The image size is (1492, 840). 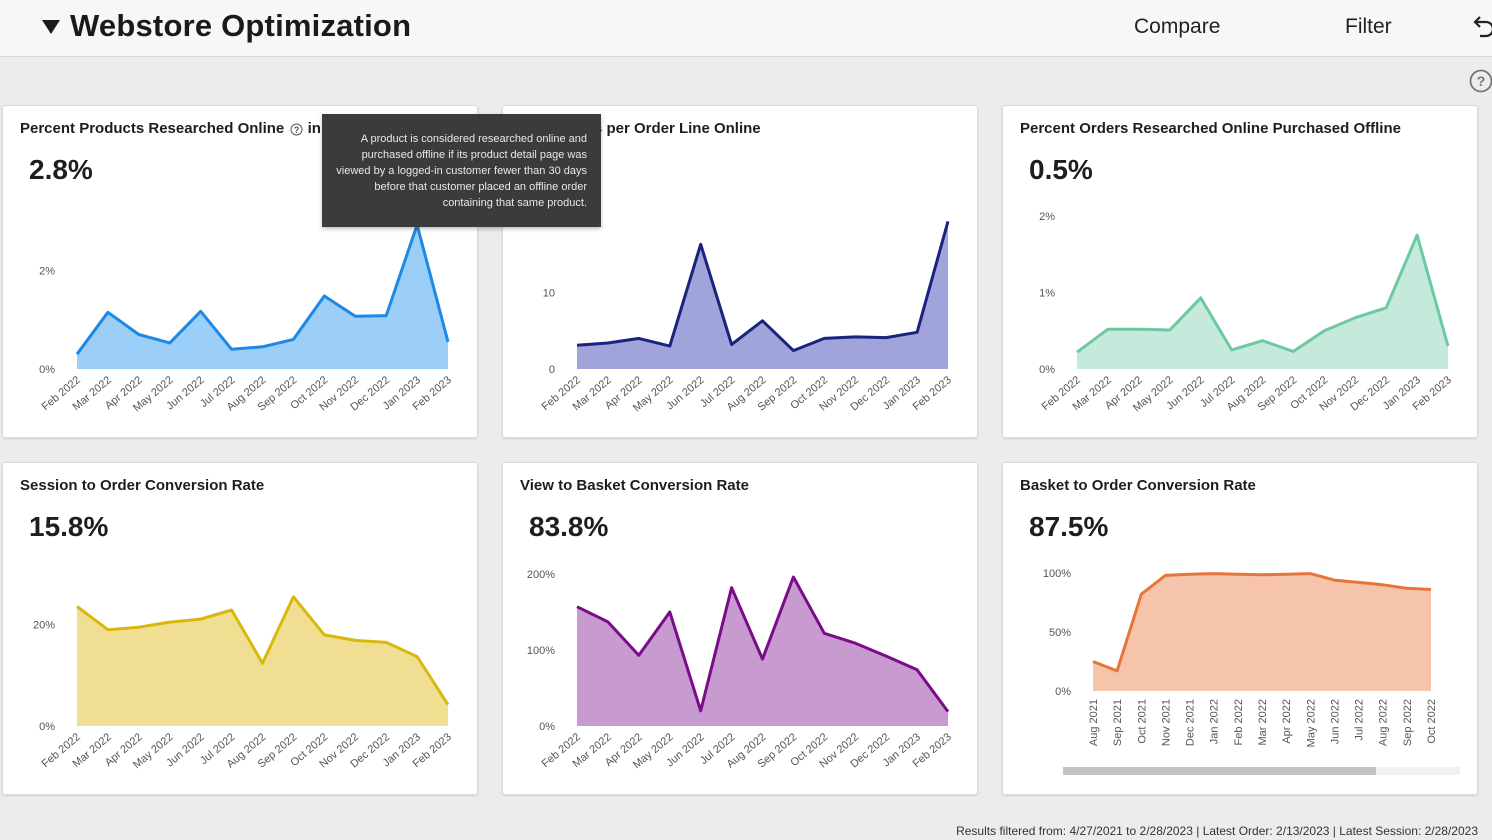 What do you see at coordinates (1480, 81) in the screenshot?
I see `help-icon: ?` at bounding box center [1480, 81].